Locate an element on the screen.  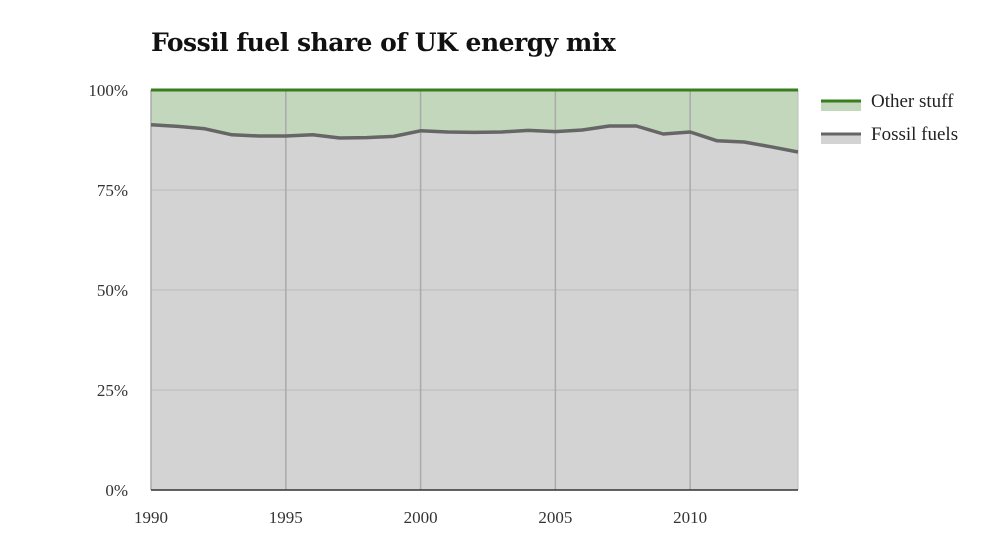
x-tick-label: 2000 is located at coordinates (421, 517).